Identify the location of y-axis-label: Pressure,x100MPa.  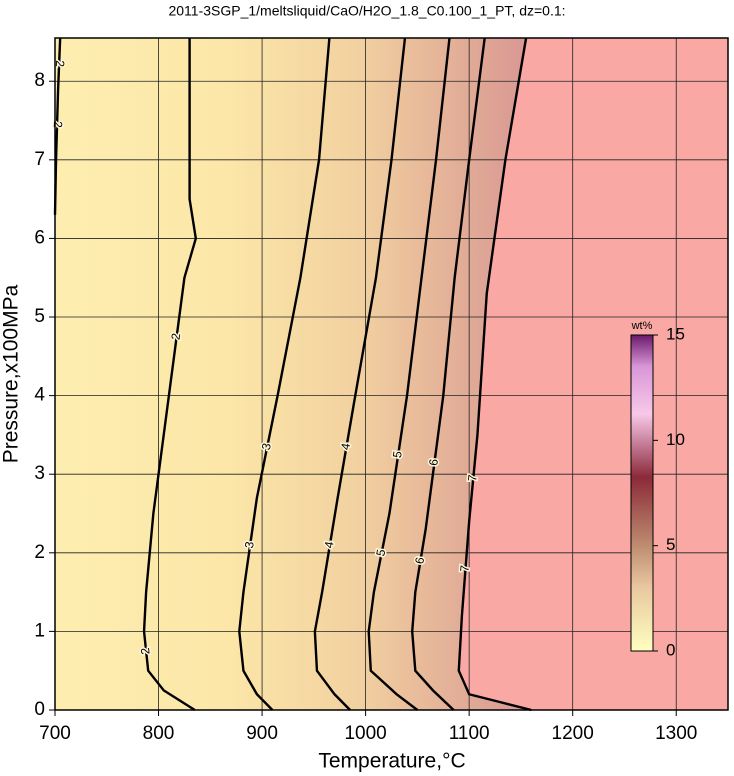
(11, 373).